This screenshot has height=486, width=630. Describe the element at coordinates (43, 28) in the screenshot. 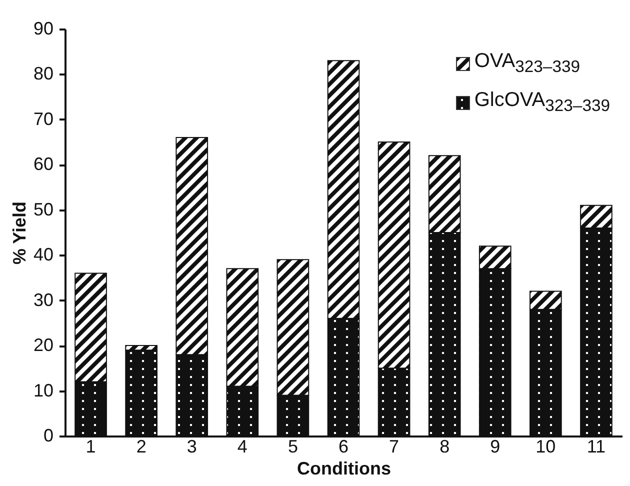

I see `y-tick-label: 90` at that location.